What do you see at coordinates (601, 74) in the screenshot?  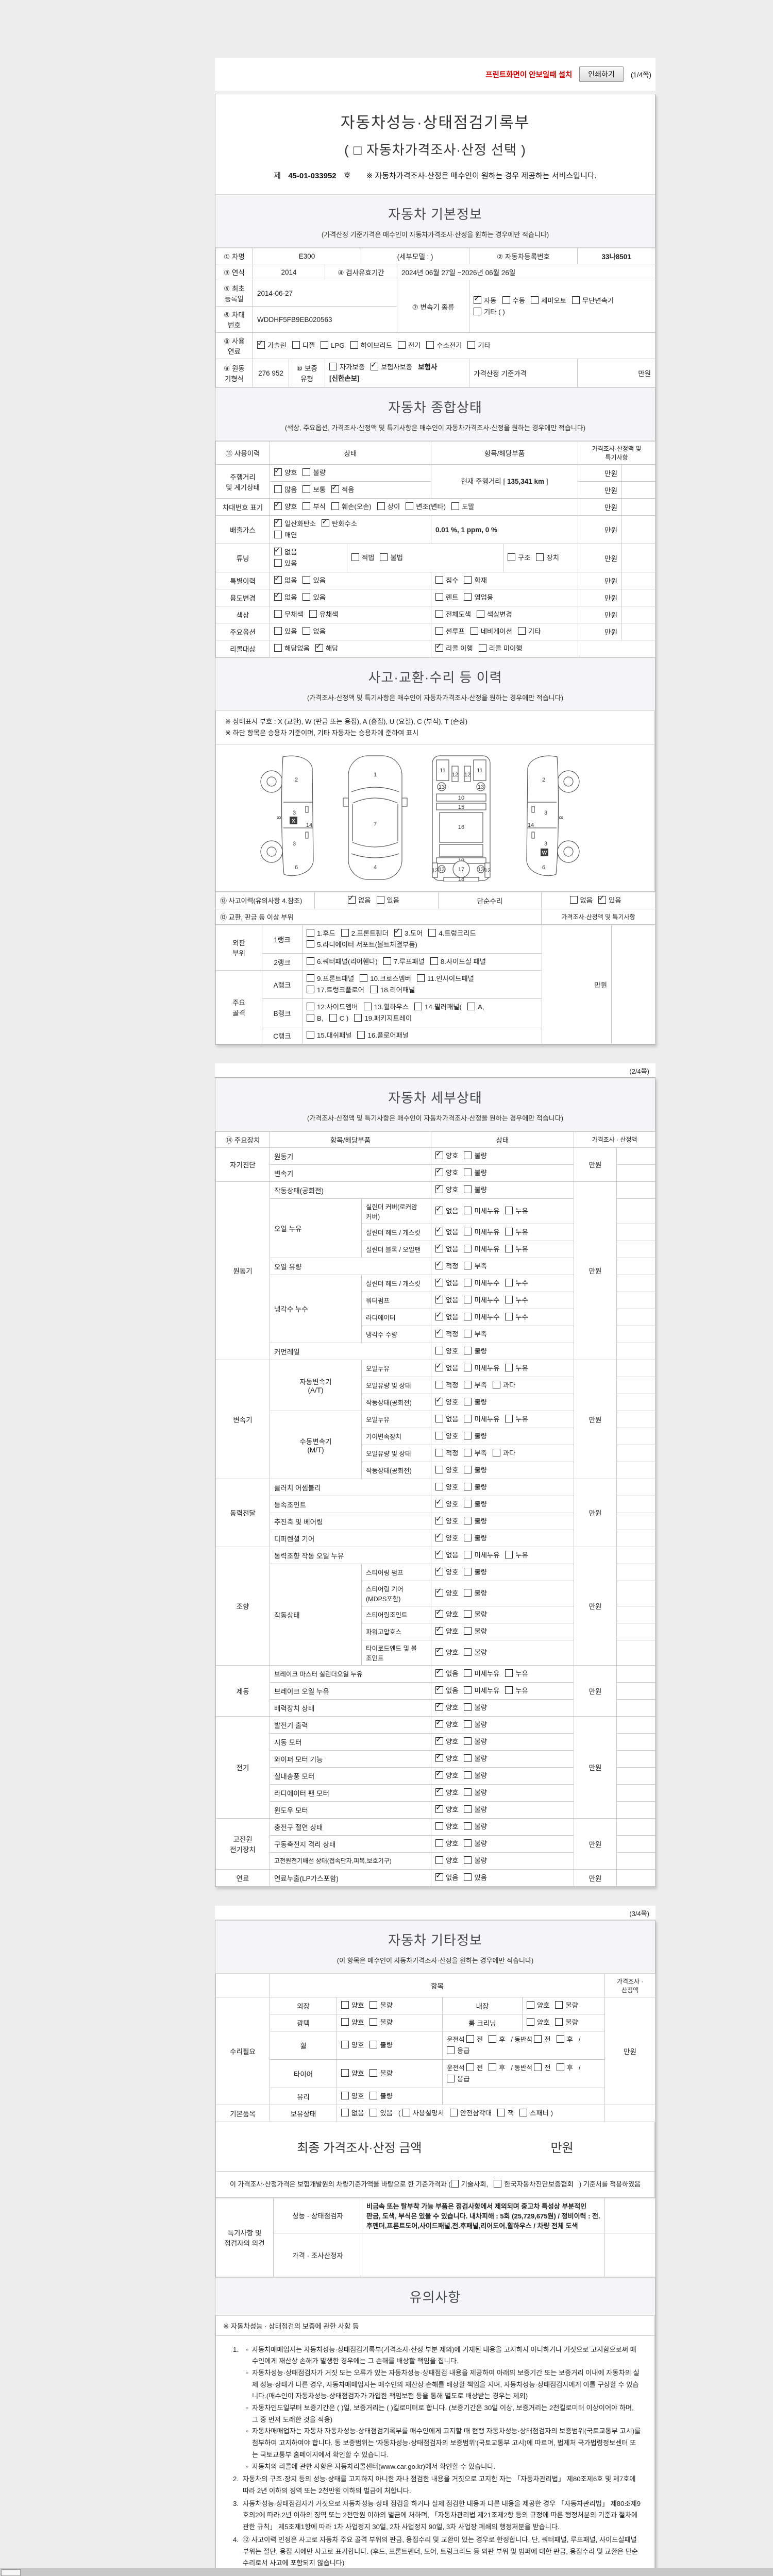 I see `print-button: 인쇄하기` at bounding box center [601, 74].